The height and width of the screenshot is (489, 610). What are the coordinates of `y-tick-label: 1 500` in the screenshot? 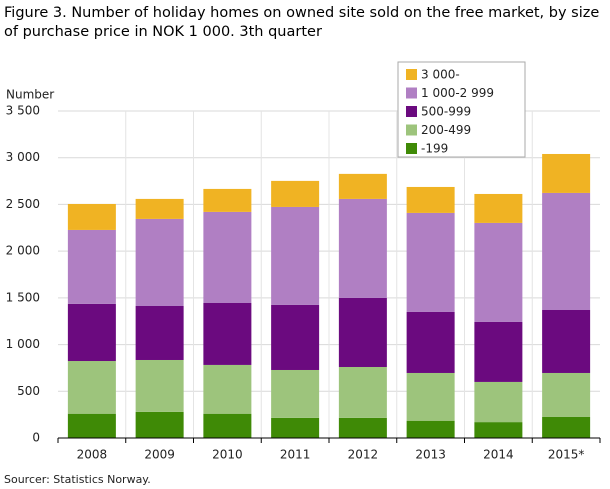 It's located at (23, 297).